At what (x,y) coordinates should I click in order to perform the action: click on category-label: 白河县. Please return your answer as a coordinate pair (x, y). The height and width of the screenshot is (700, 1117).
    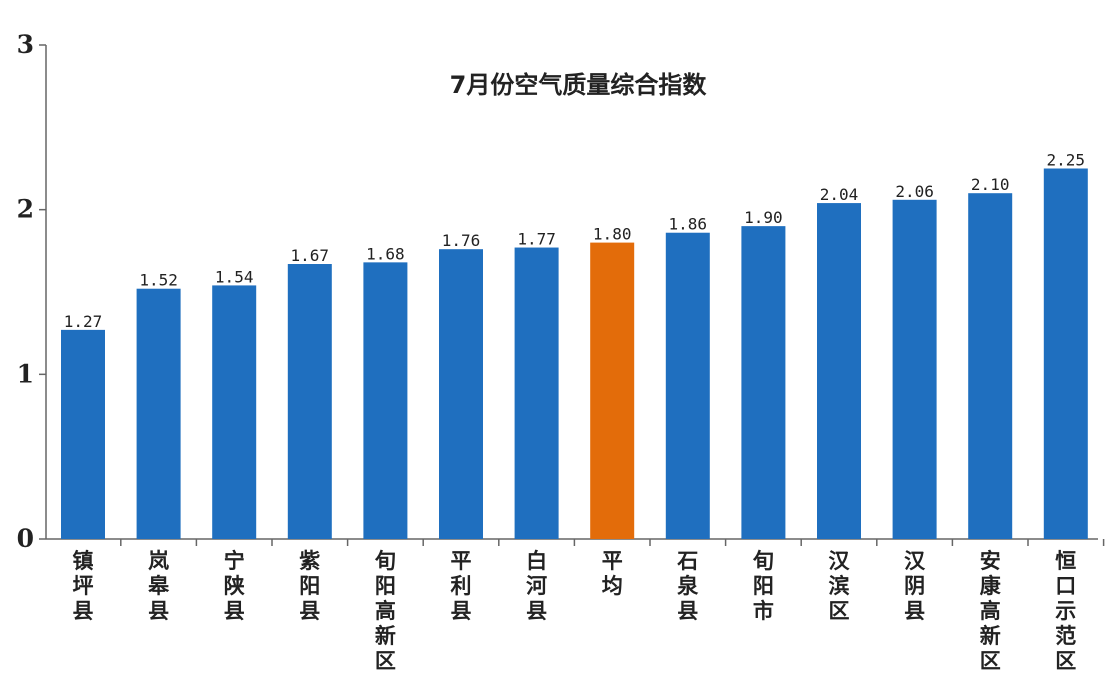
    Looking at the image, I should click on (536, 586).